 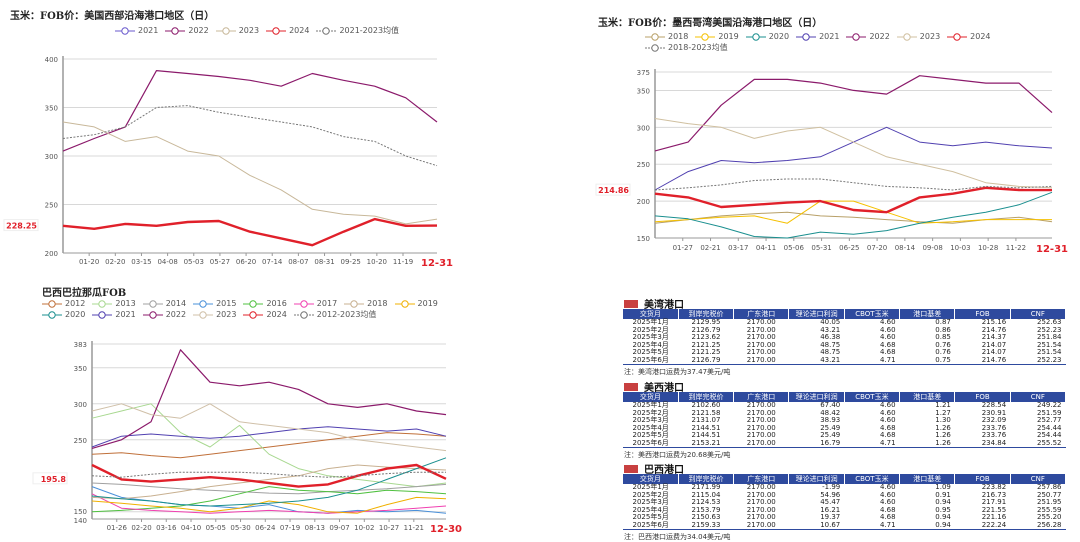 I want to click on table-cell: 4.60, so click(x=887, y=420).